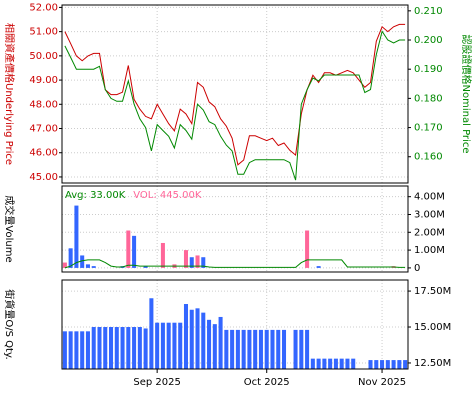 The width and height of the screenshot is (475, 400). I want to click on x-tick-label: Oct 2025, so click(267, 382).